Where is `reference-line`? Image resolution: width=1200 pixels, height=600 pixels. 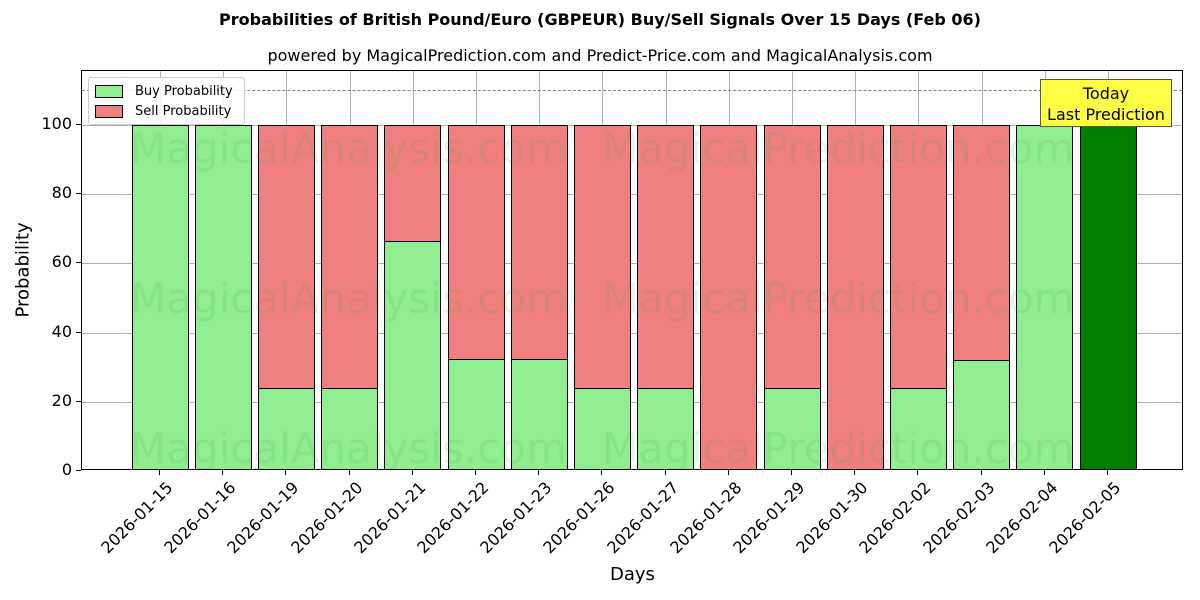
reference-line is located at coordinates (632, 91).